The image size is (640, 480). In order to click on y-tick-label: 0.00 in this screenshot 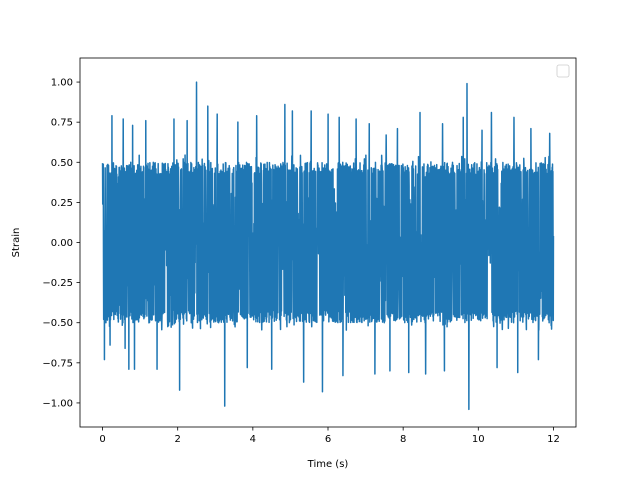, I will do `click(62, 243)`.